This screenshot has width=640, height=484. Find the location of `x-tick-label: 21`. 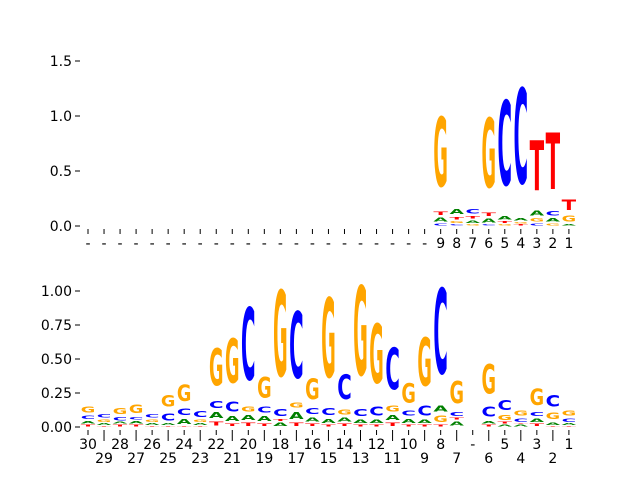

x-tick-label: 21 is located at coordinates (232, 459).